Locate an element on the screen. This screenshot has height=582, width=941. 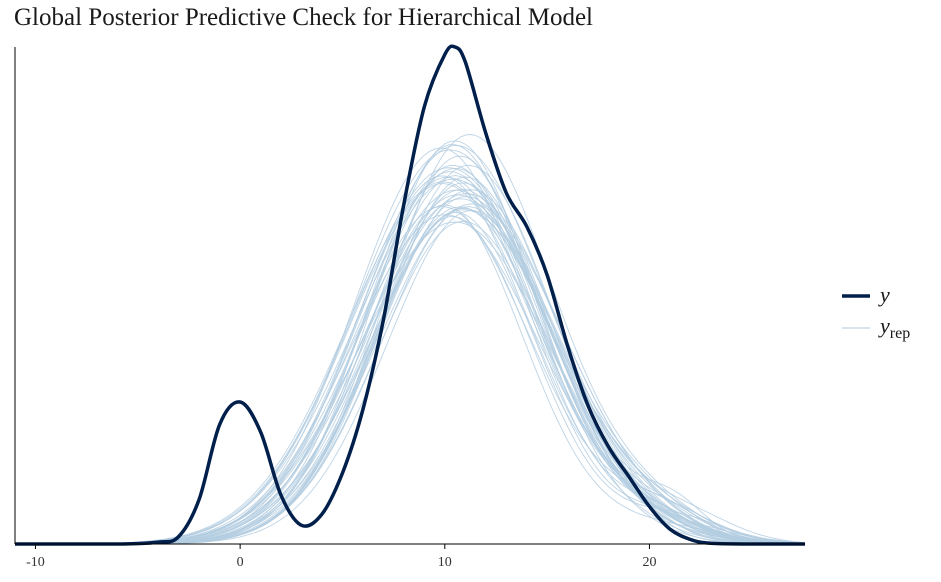
x-tick-label: 0 is located at coordinates (240, 562).